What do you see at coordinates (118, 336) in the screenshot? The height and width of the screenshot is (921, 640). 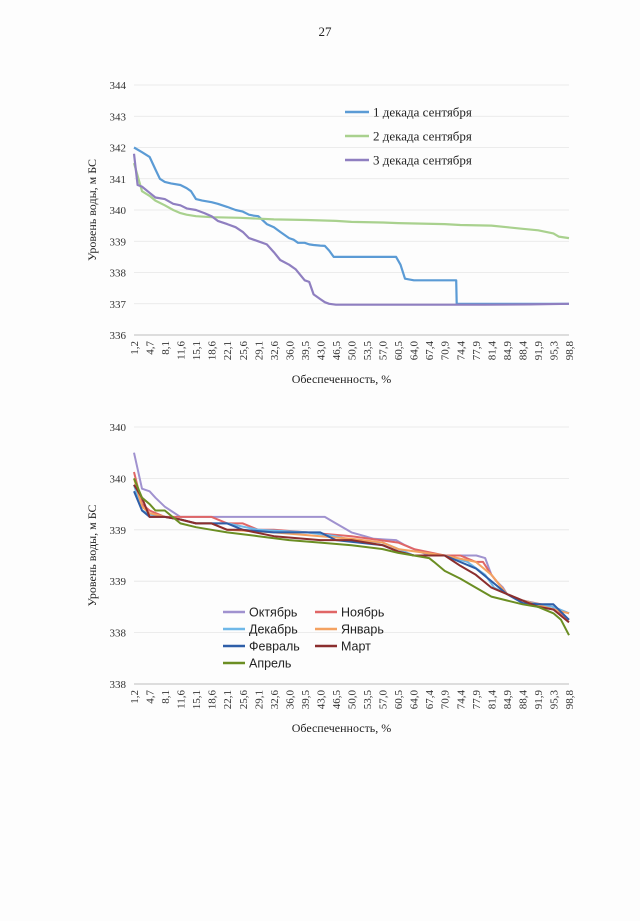 I see `y-tick-label: 336` at bounding box center [118, 336].